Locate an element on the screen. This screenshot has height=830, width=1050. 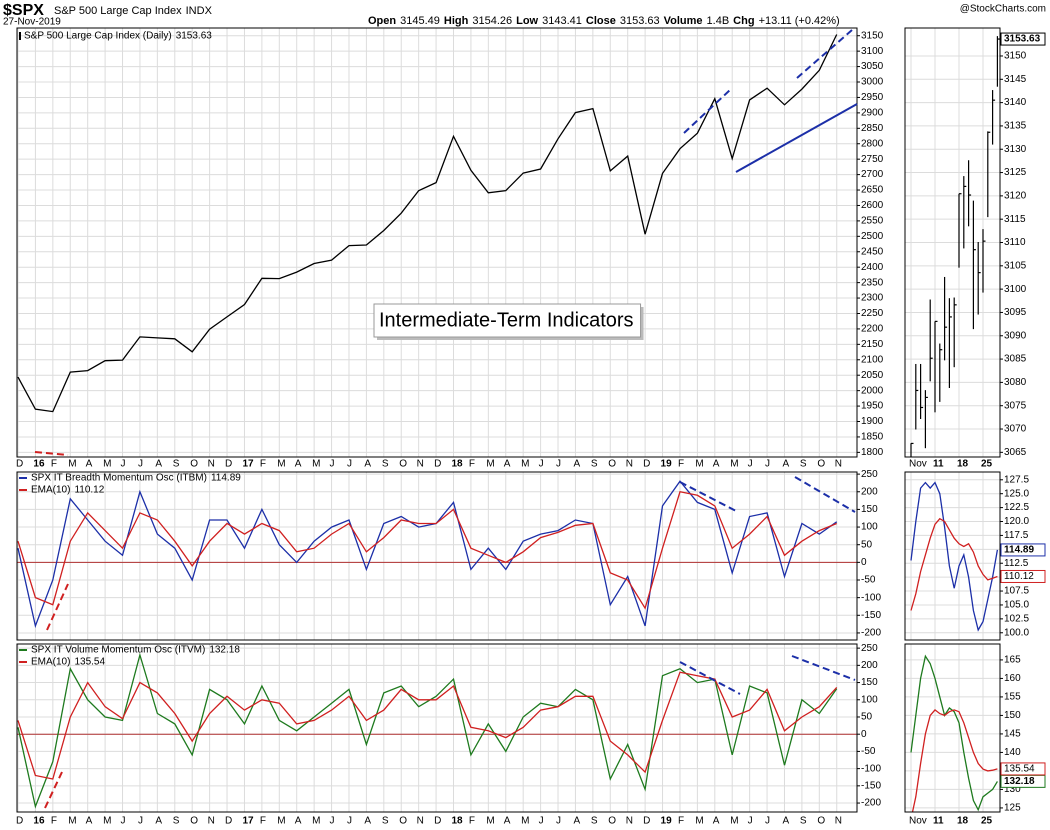
annotation: Intermediate-Term Indicators is located at coordinates (506, 320).